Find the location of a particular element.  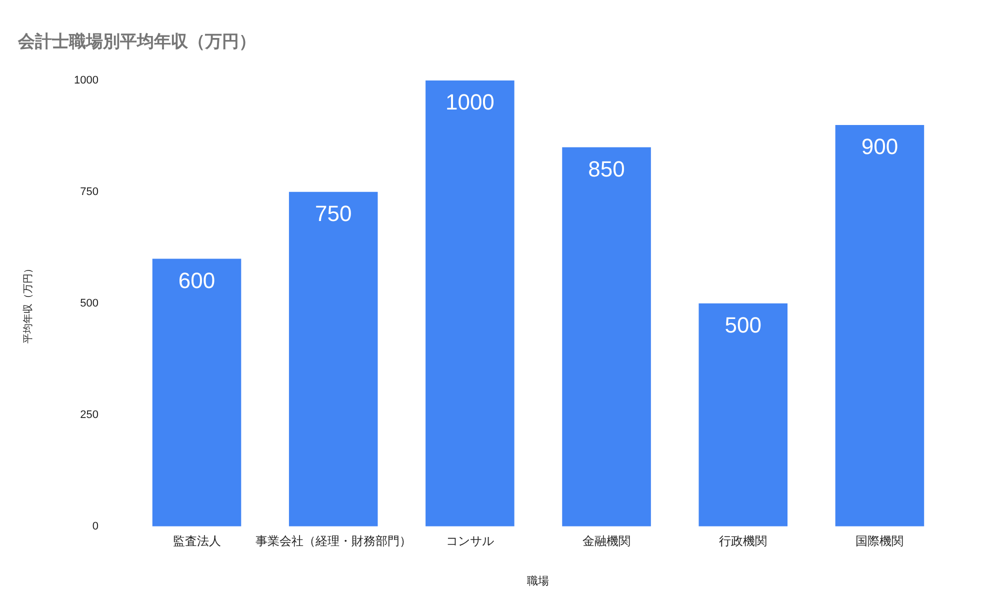

x-tick-label: 国際機関 is located at coordinates (880, 541).